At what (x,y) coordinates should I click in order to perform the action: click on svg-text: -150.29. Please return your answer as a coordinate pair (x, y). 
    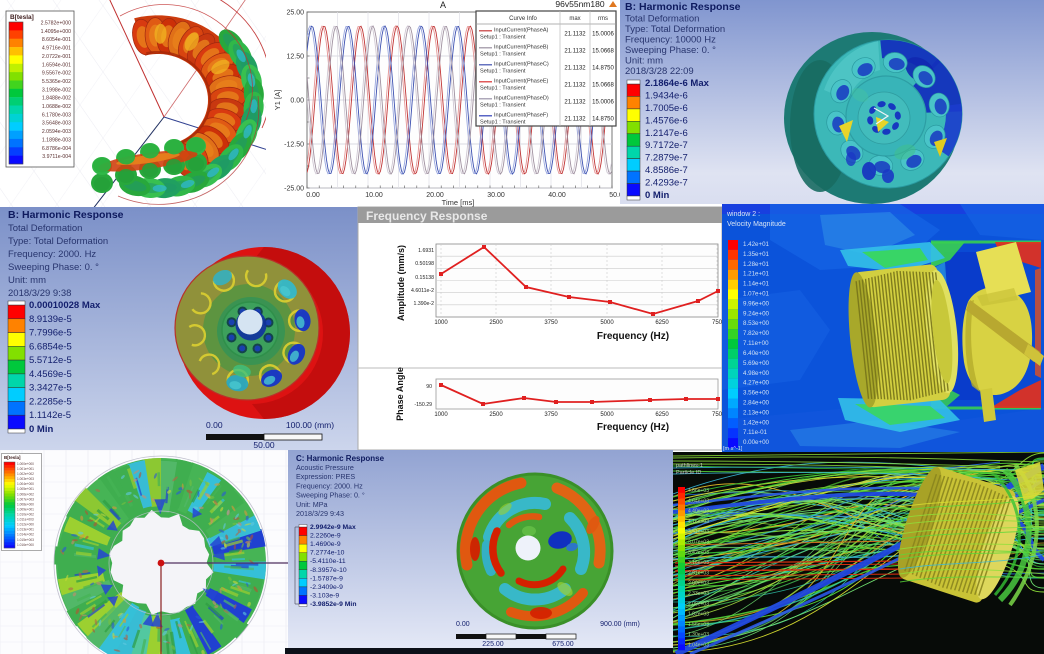
    Looking at the image, I should click on (423, 405).